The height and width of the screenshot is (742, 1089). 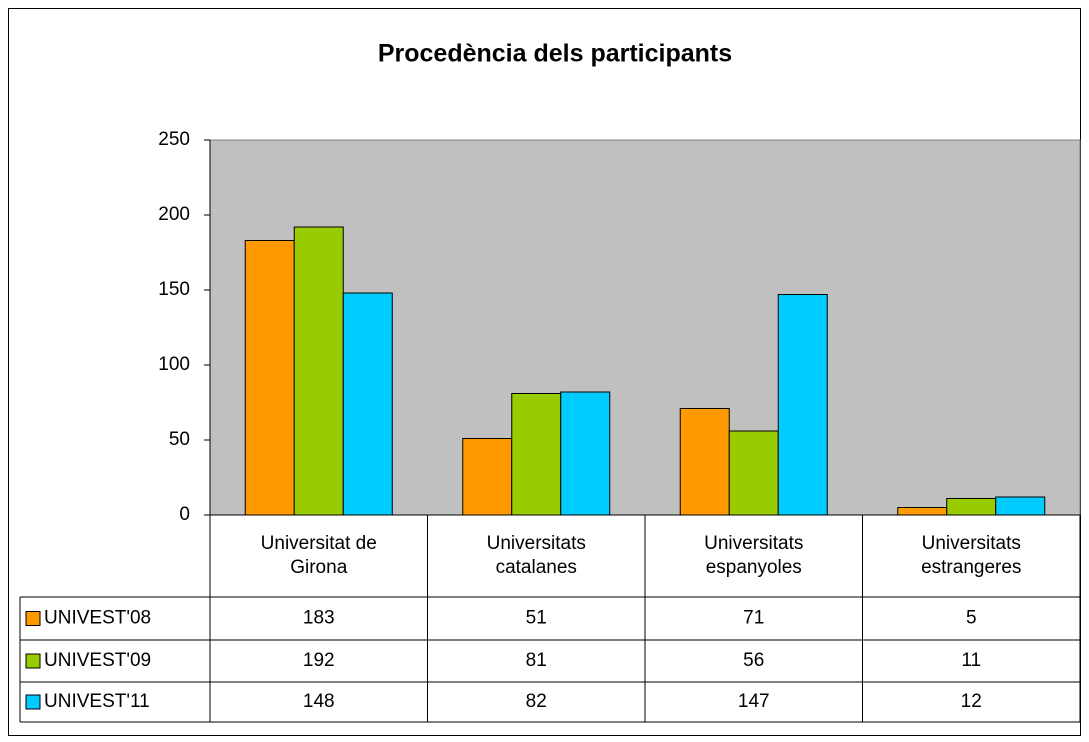 I want to click on table-value: 192, so click(x=319, y=660).